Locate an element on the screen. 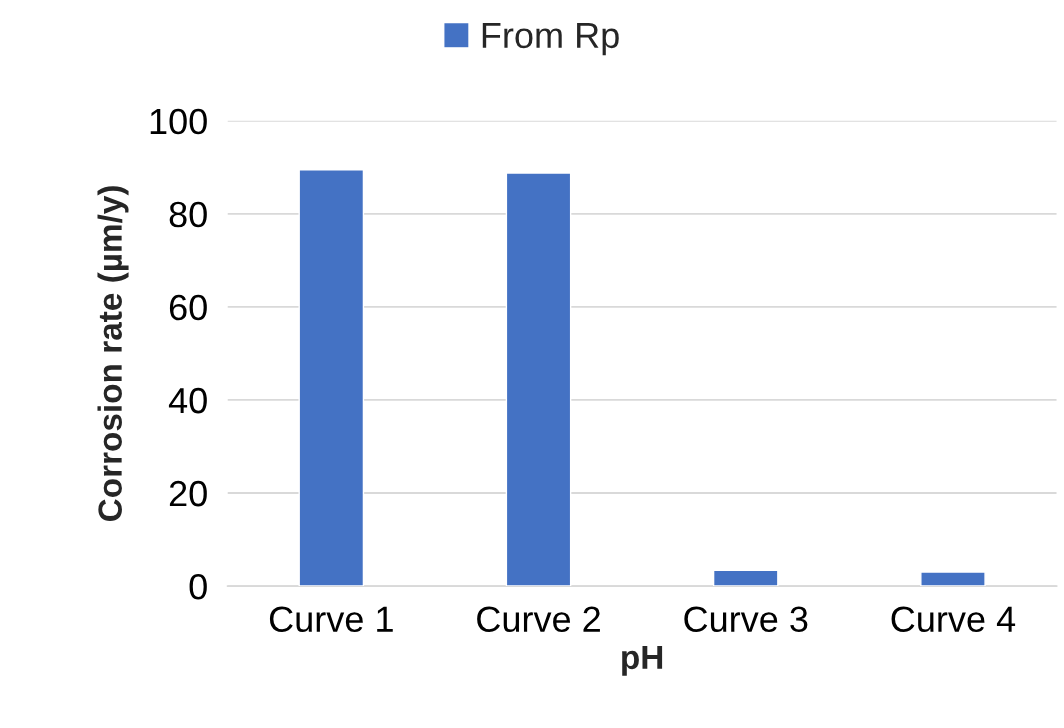 This screenshot has width=1064, height=728. y-tick-label: 60 is located at coordinates (188, 307).